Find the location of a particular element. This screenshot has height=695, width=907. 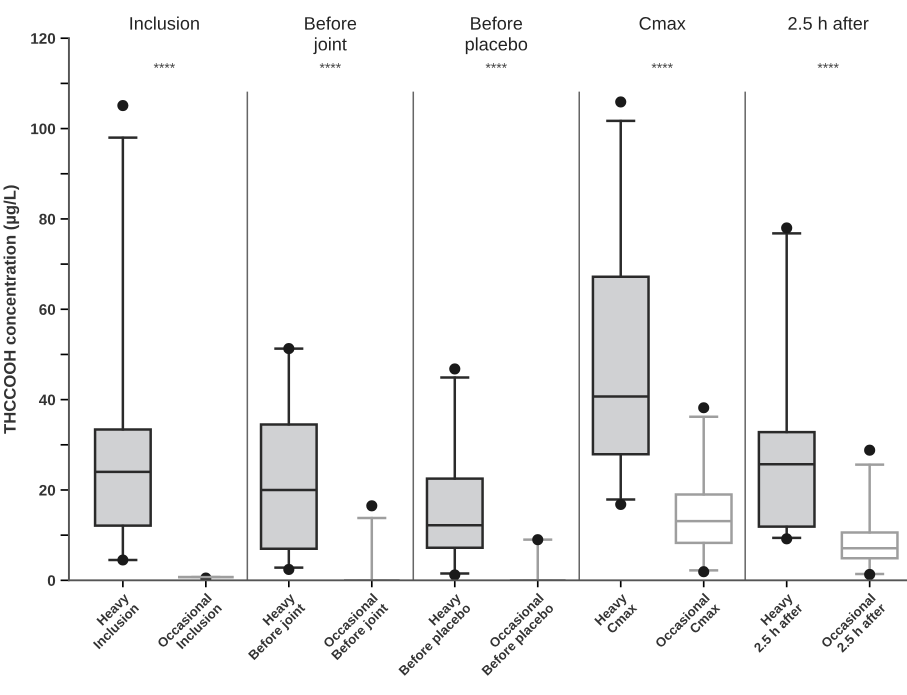

y-tick-label: 80 is located at coordinates (47, 219).